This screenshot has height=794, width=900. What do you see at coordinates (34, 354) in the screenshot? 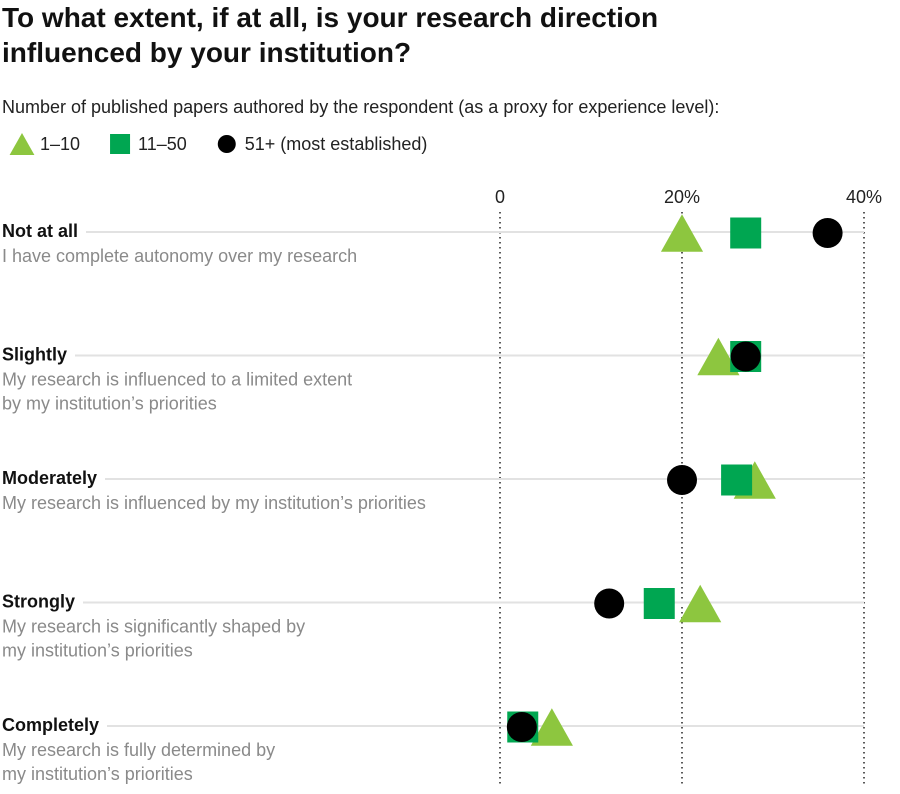
I see `category-label: Slightly` at bounding box center [34, 354].